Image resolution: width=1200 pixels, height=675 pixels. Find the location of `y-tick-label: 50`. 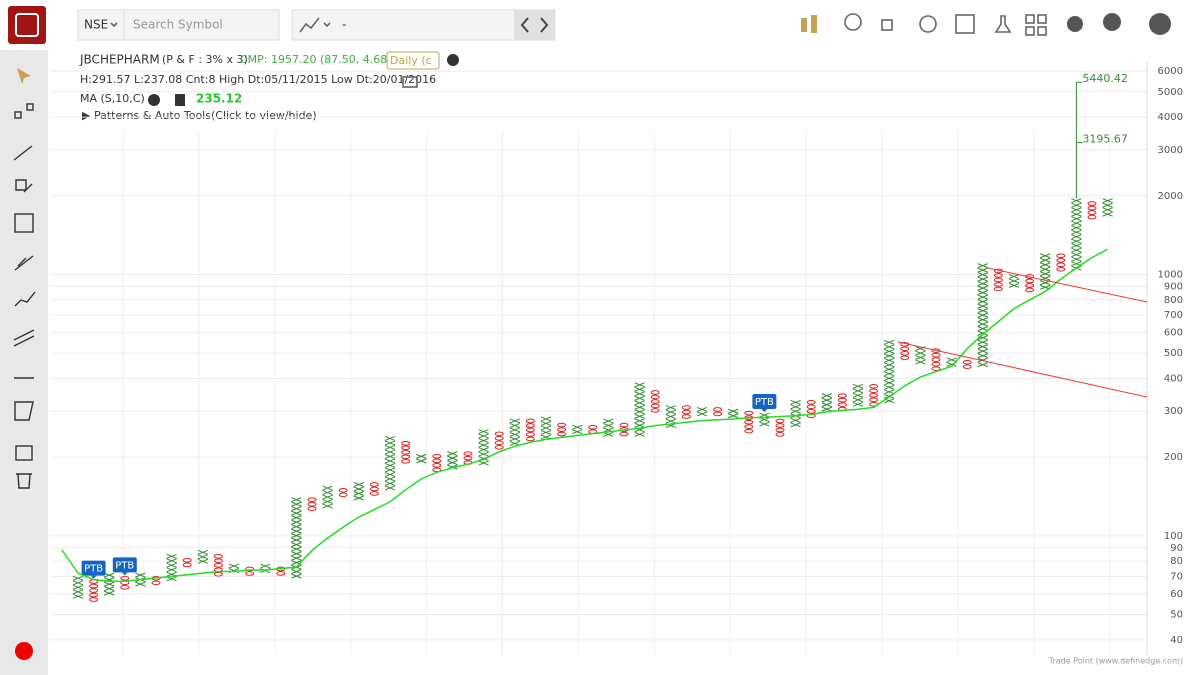

y-tick-label: 50 is located at coordinates (1176, 615).